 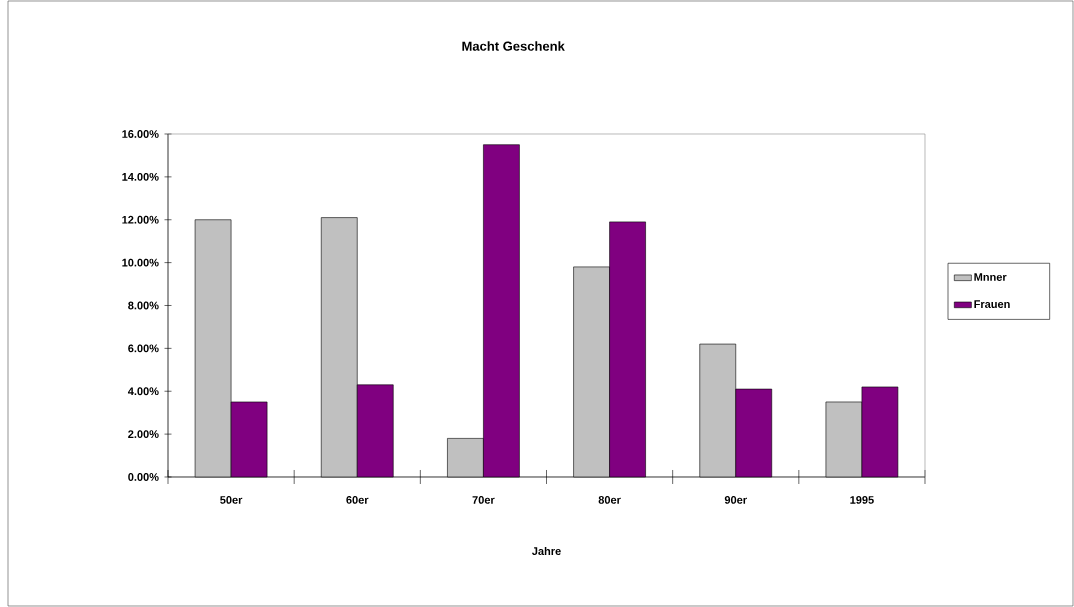 I want to click on x-tick-label: 1995, so click(x=862, y=500).